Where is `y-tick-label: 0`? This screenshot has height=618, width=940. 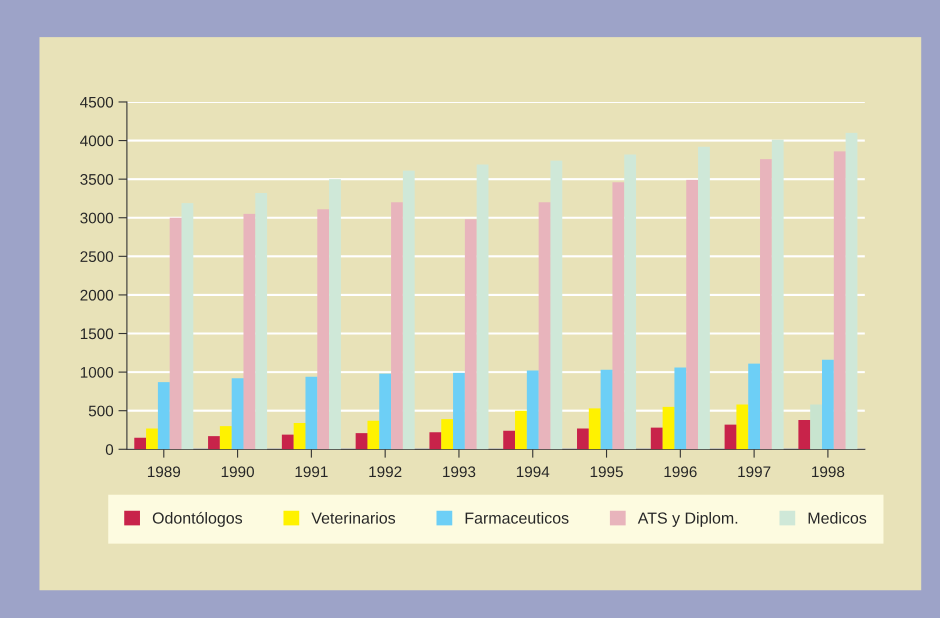
y-tick-label: 0 is located at coordinates (110, 449).